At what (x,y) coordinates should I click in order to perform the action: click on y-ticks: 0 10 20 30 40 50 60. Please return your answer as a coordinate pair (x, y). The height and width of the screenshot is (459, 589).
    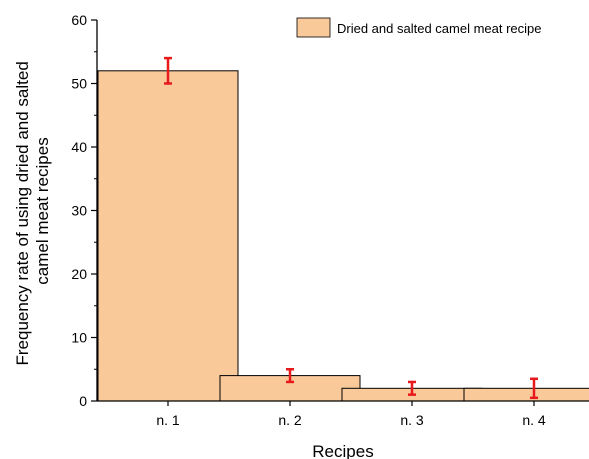
    Looking at the image, I should click on (84, 210).